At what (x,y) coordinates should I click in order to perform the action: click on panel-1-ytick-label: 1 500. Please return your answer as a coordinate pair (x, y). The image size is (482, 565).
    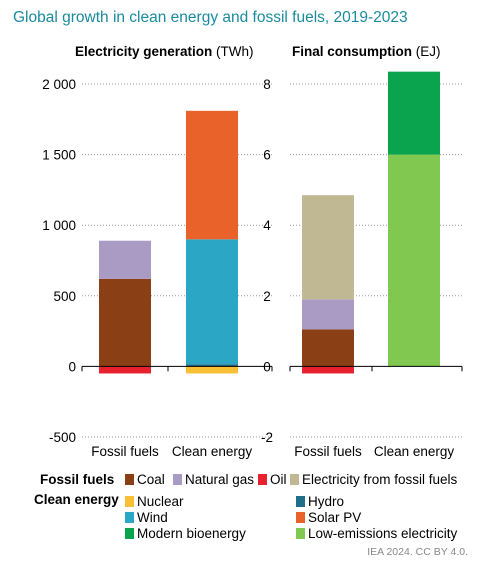
    Looking at the image, I should click on (59, 155).